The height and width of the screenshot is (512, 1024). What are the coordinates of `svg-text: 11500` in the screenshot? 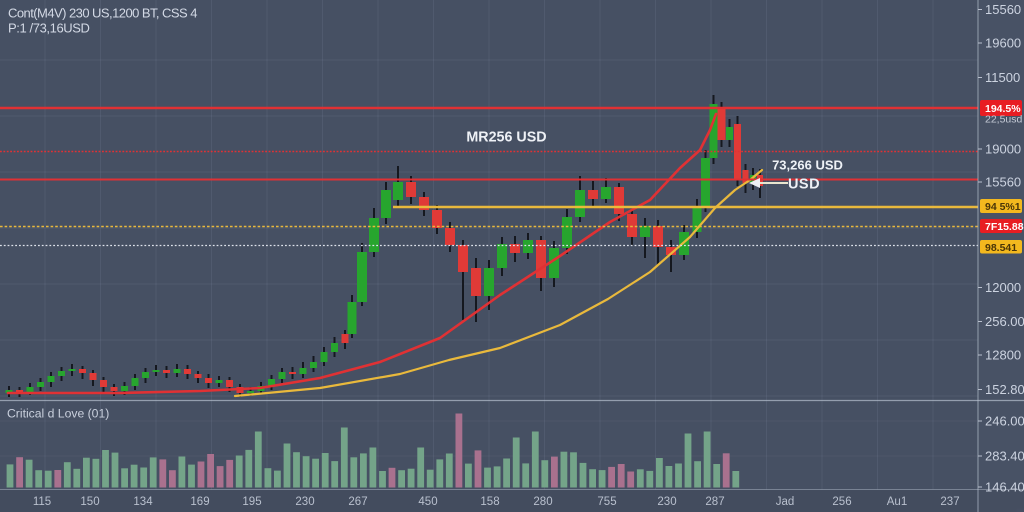 It's located at (1002, 77).